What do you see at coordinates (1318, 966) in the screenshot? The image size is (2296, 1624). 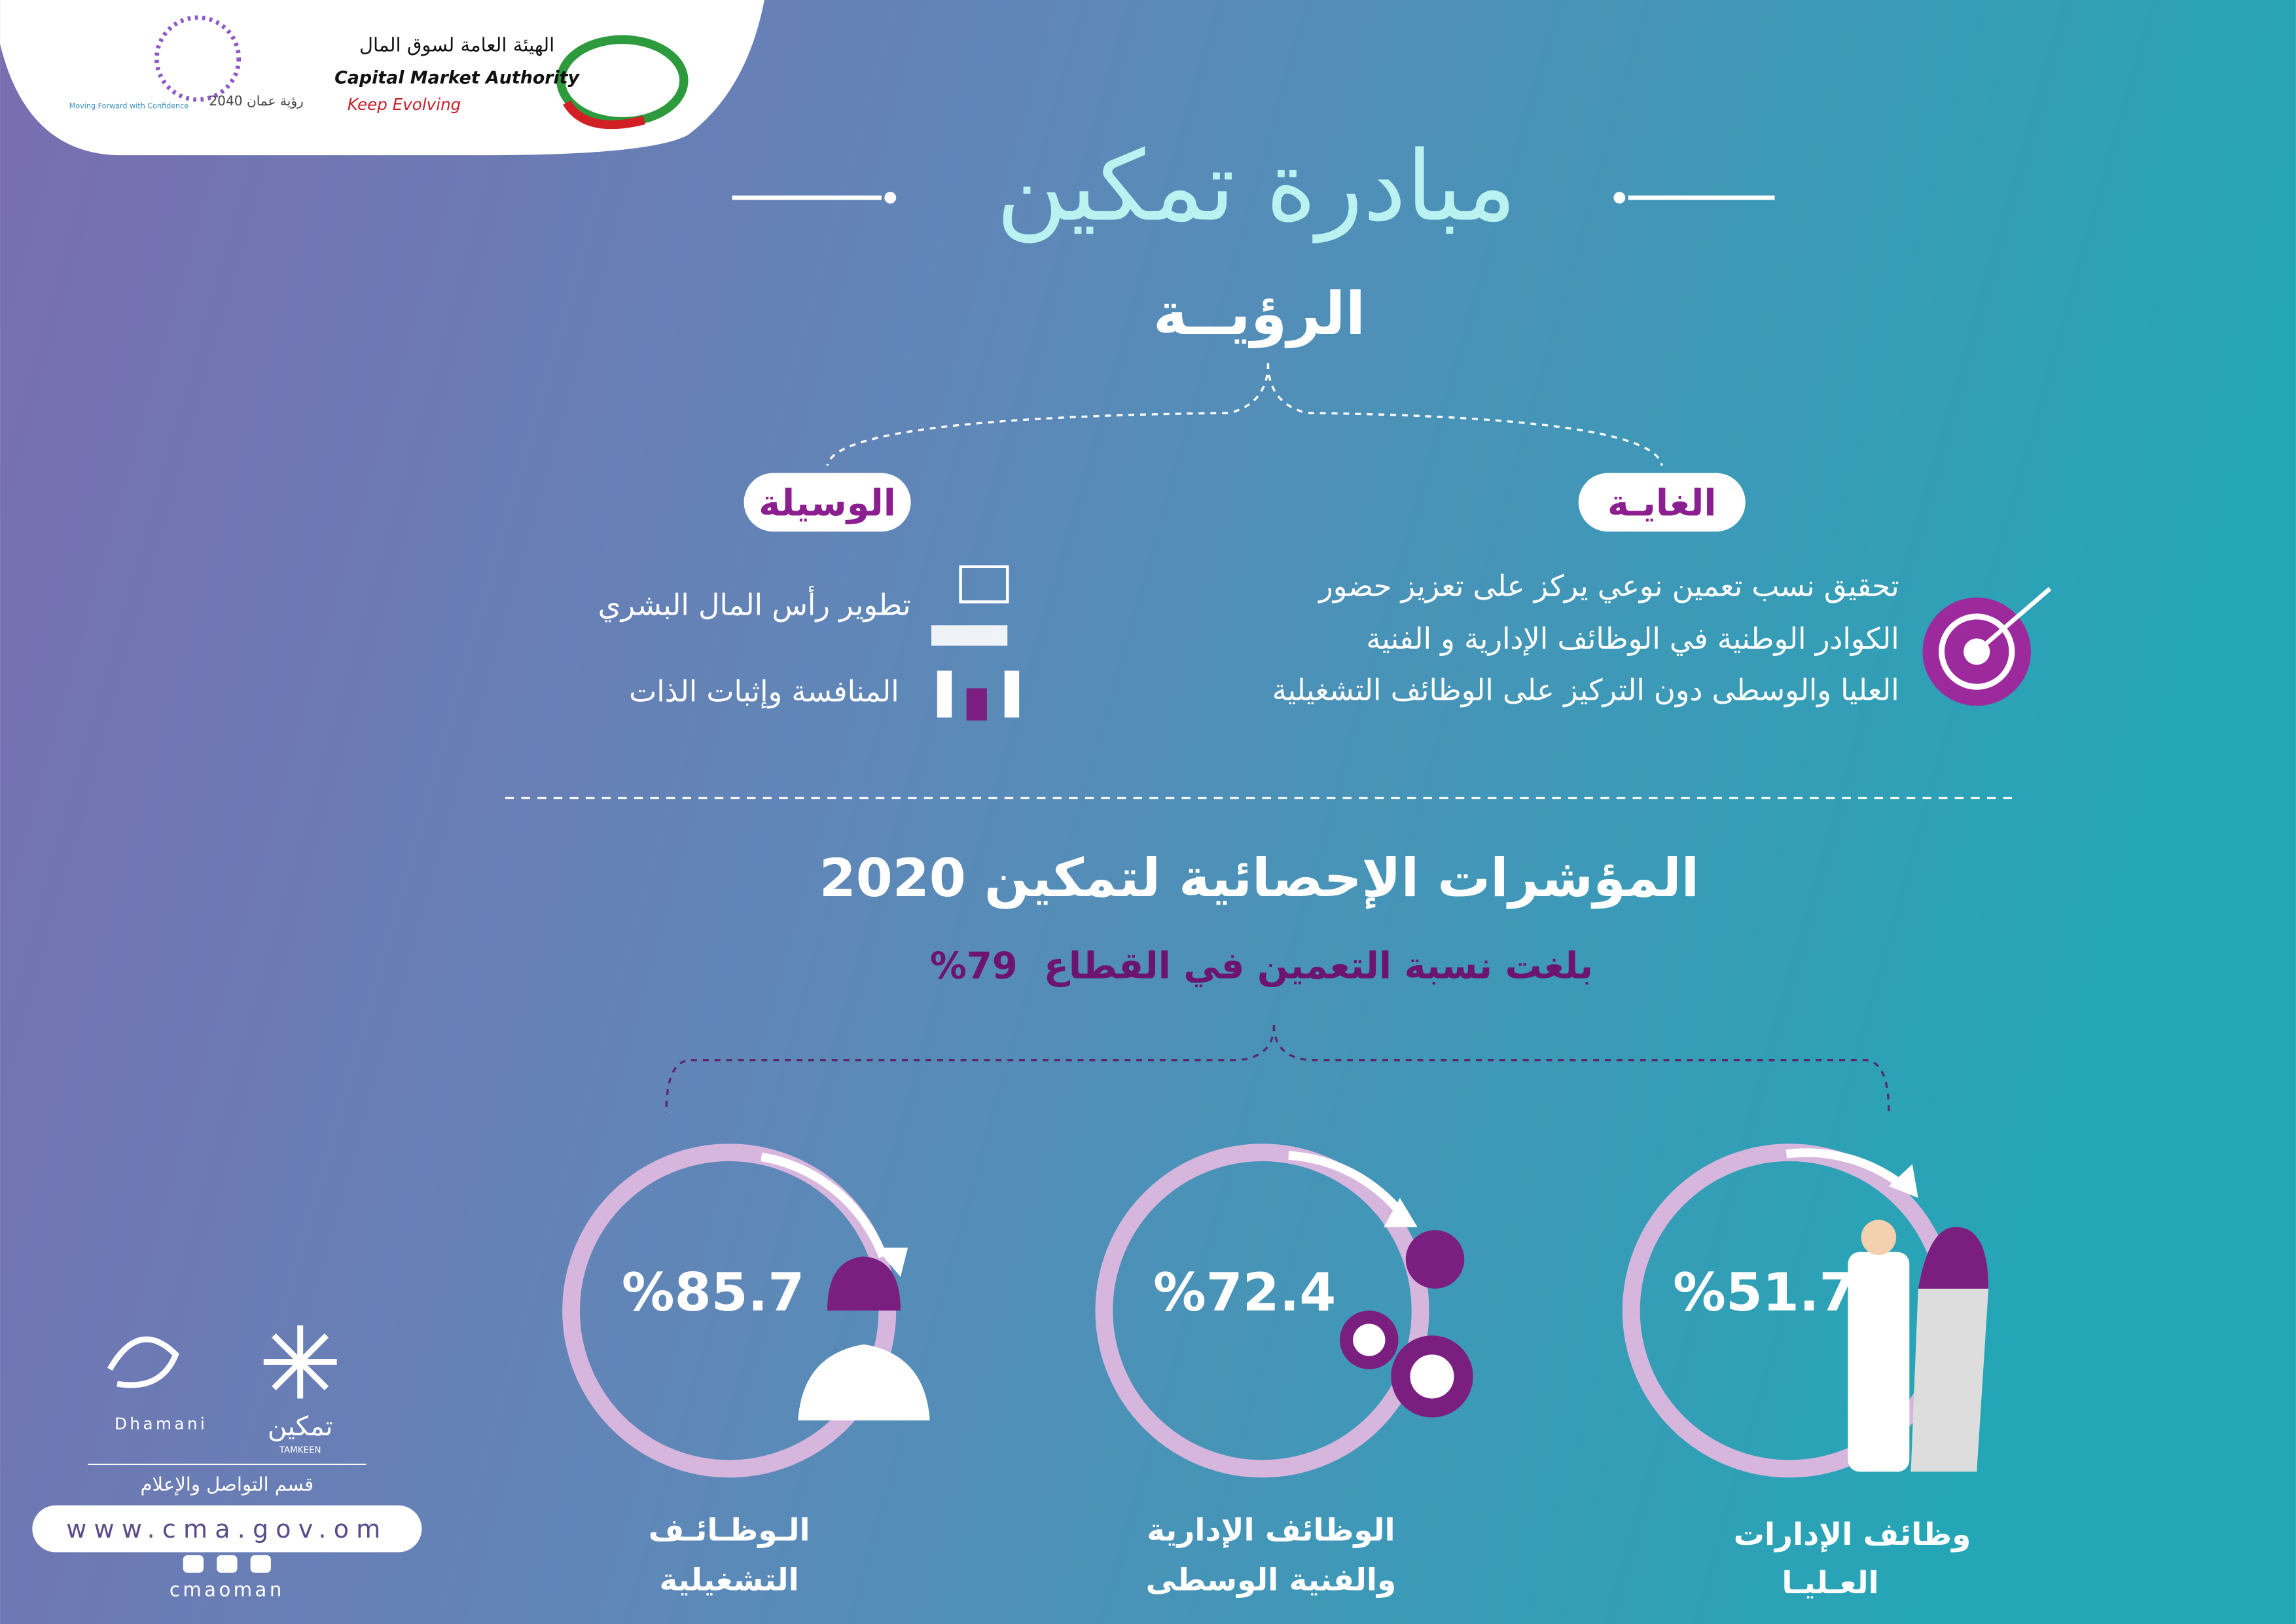 I see `stats-summary: بلغت نسبة التعمين في القطاع` at bounding box center [1318, 966].